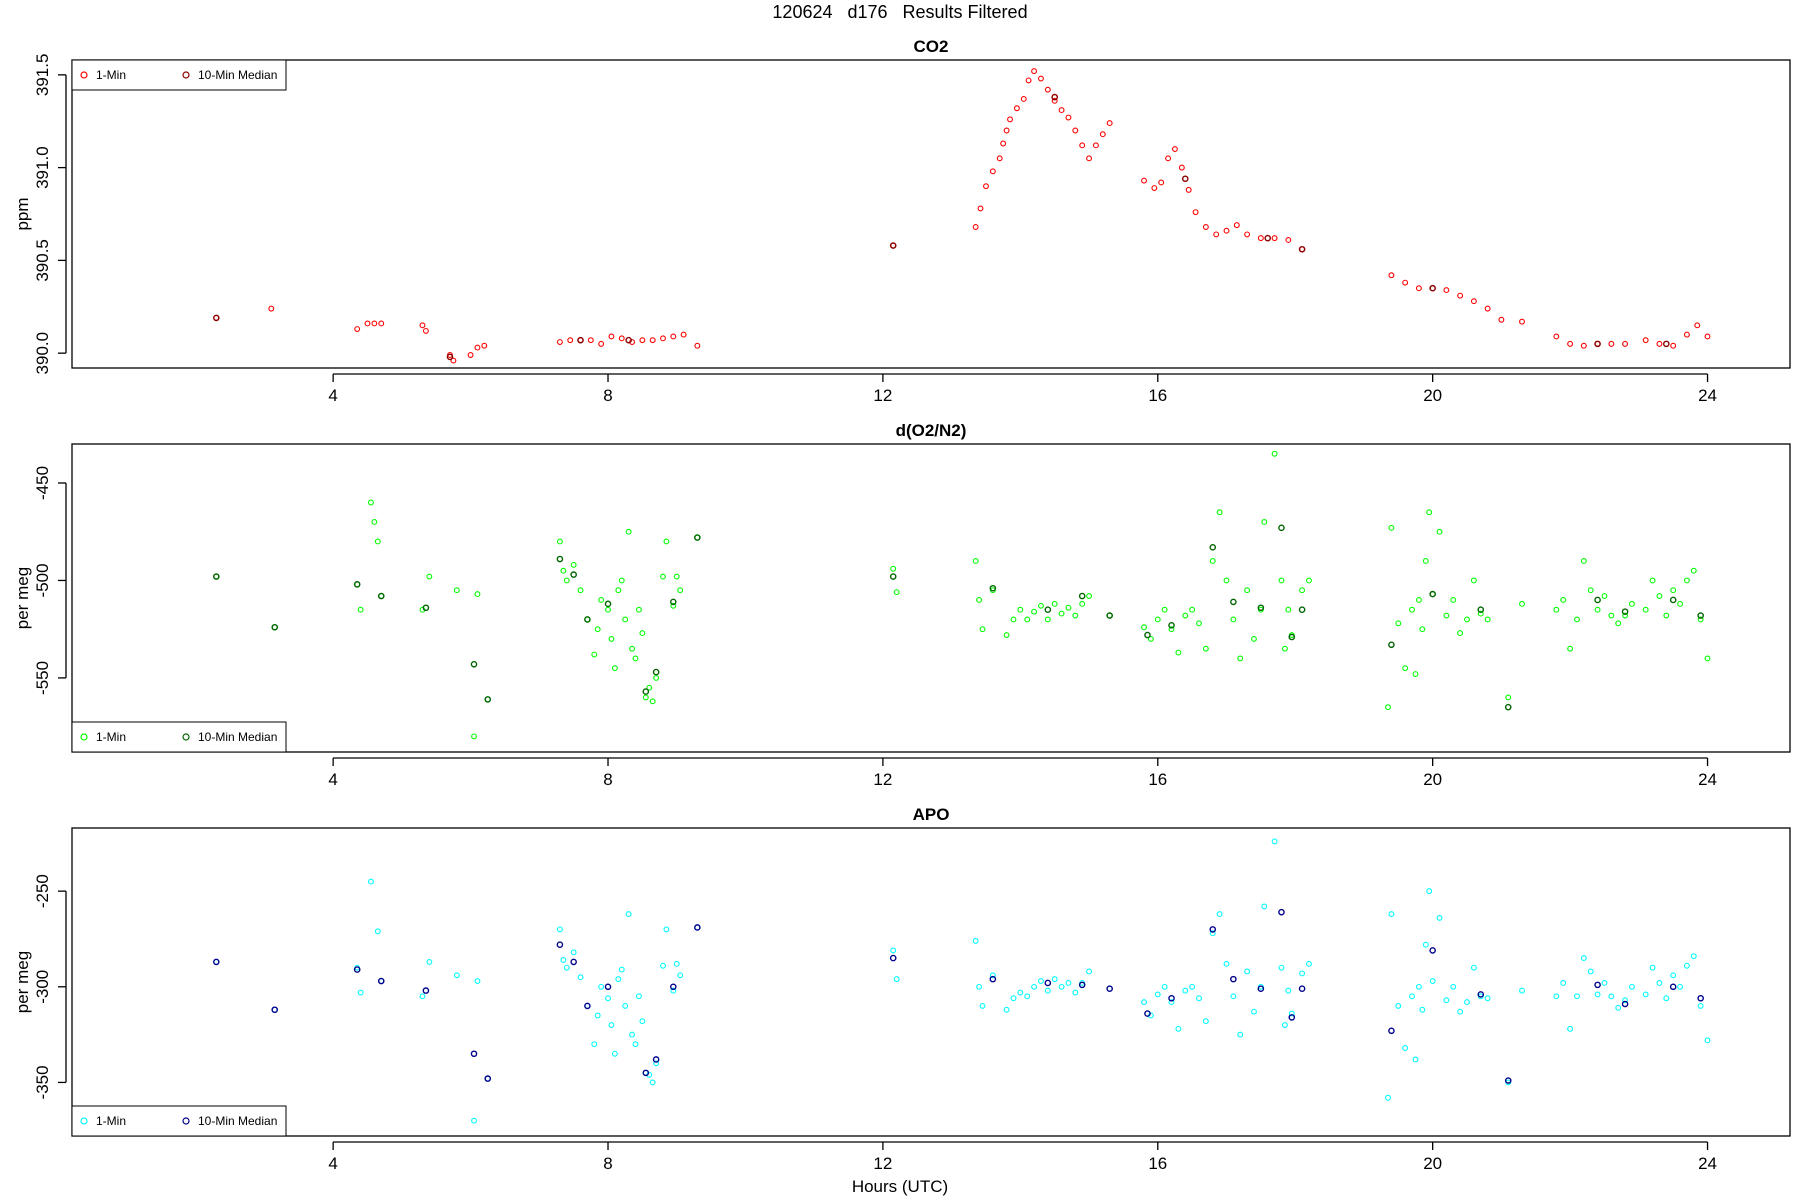  What do you see at coordinates (607, 779) in the screenshot?
I see `x-tick-label: 8` at bounding box center [607, 779].